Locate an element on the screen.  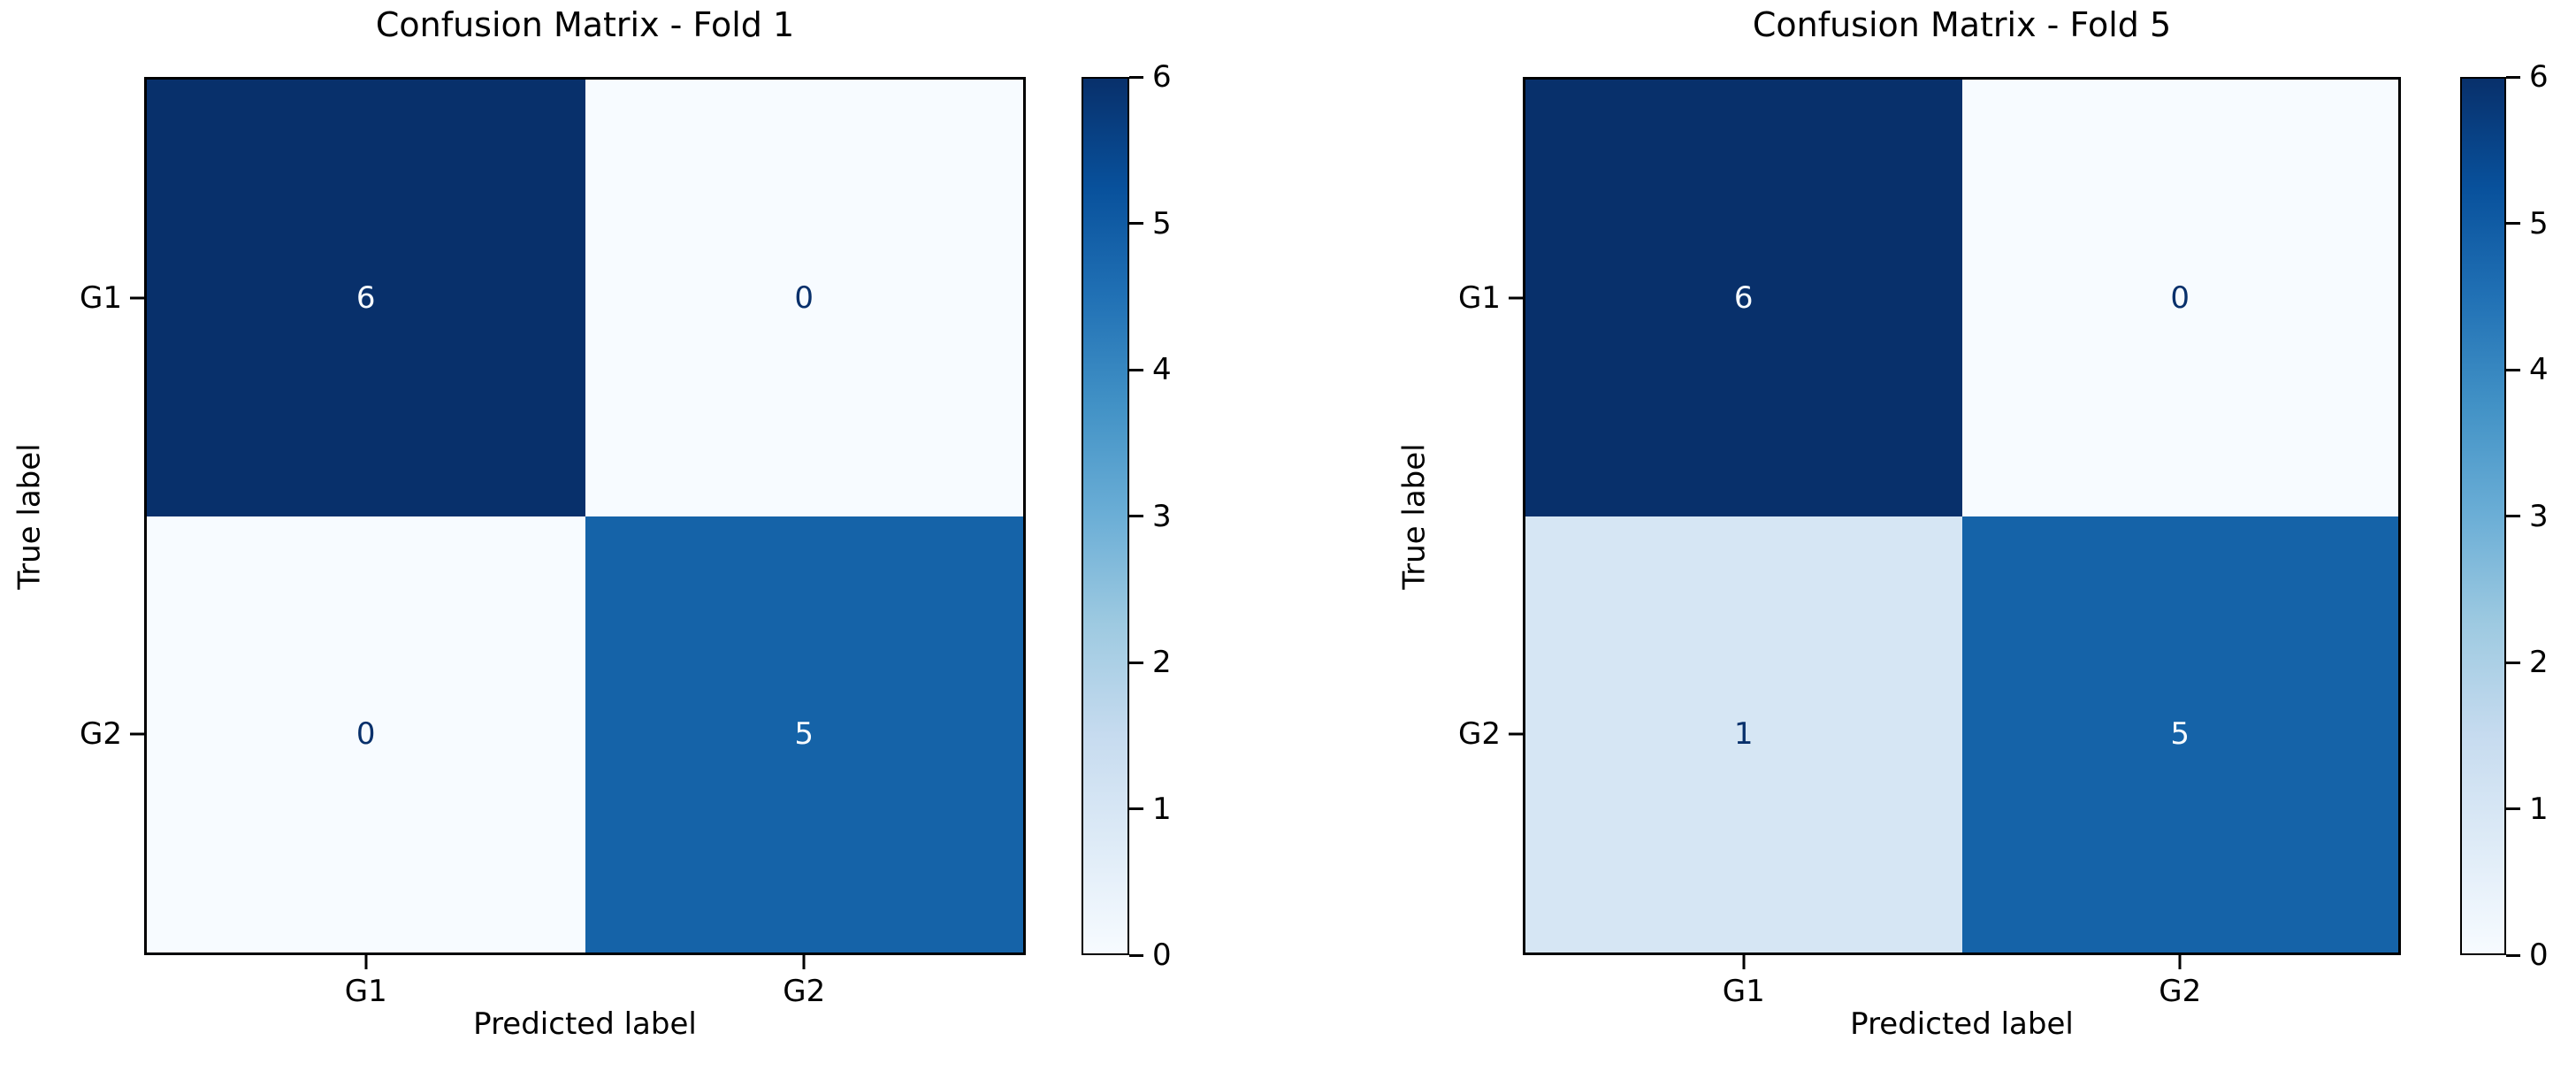
plot-title-fold5: Confusion Matrix - Fold 5 is located at coordinates (1962, 24).